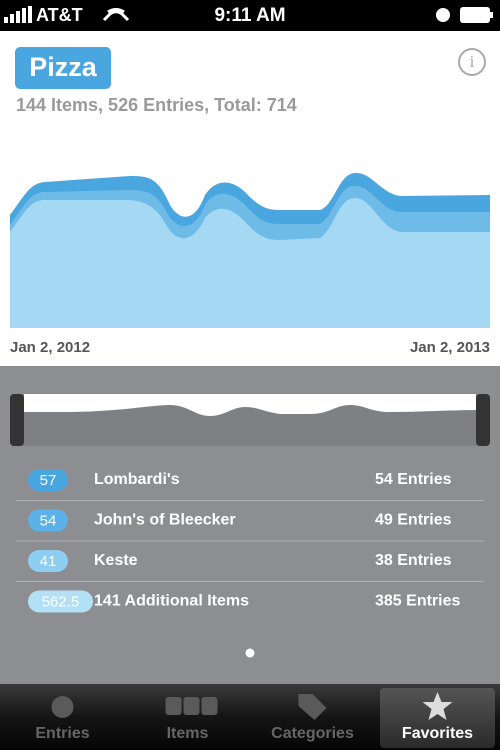 The image size is (500, 750). What do you see at coordinates (250, 653) in the screenshot?
I see `page-dot` at bounding box center [250, 653].